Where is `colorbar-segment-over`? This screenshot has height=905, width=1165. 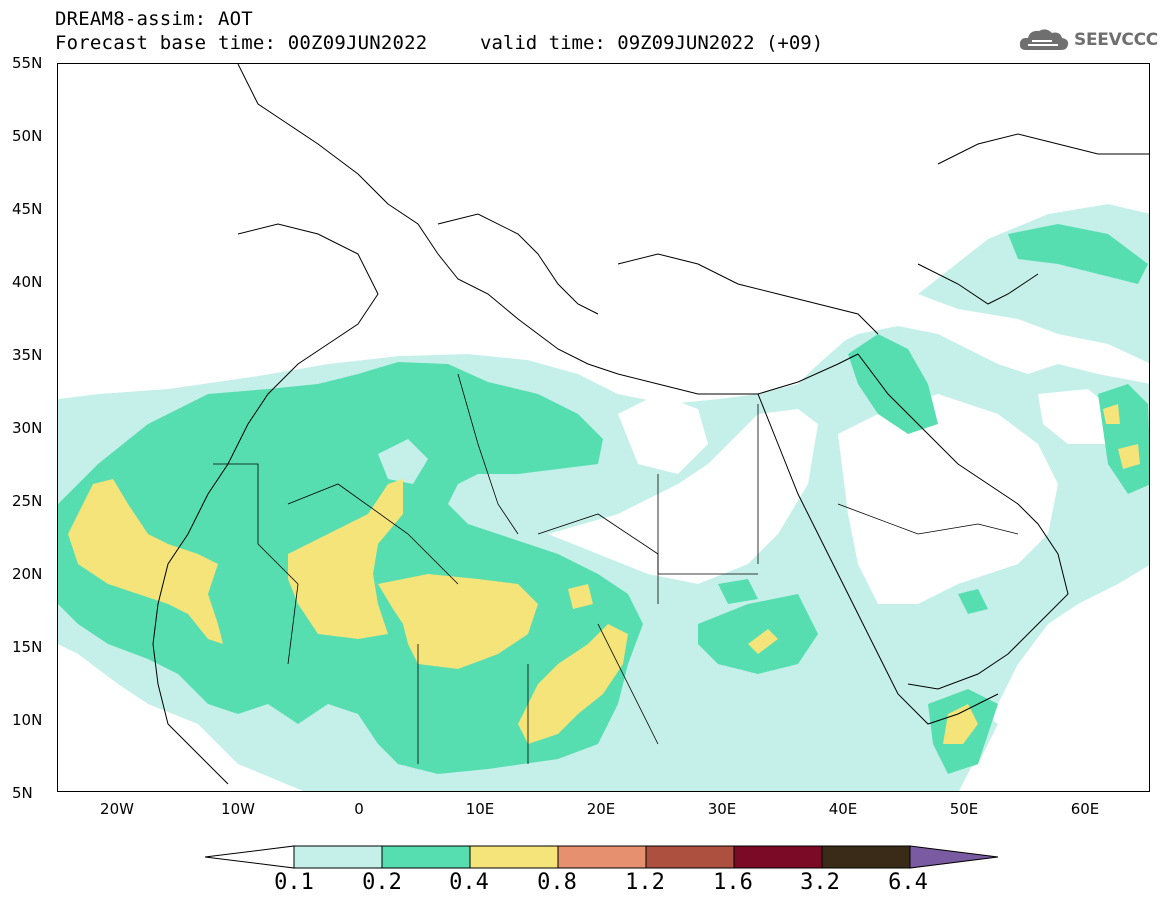 colorbar-segment-over is located at coordinates (954, 857).